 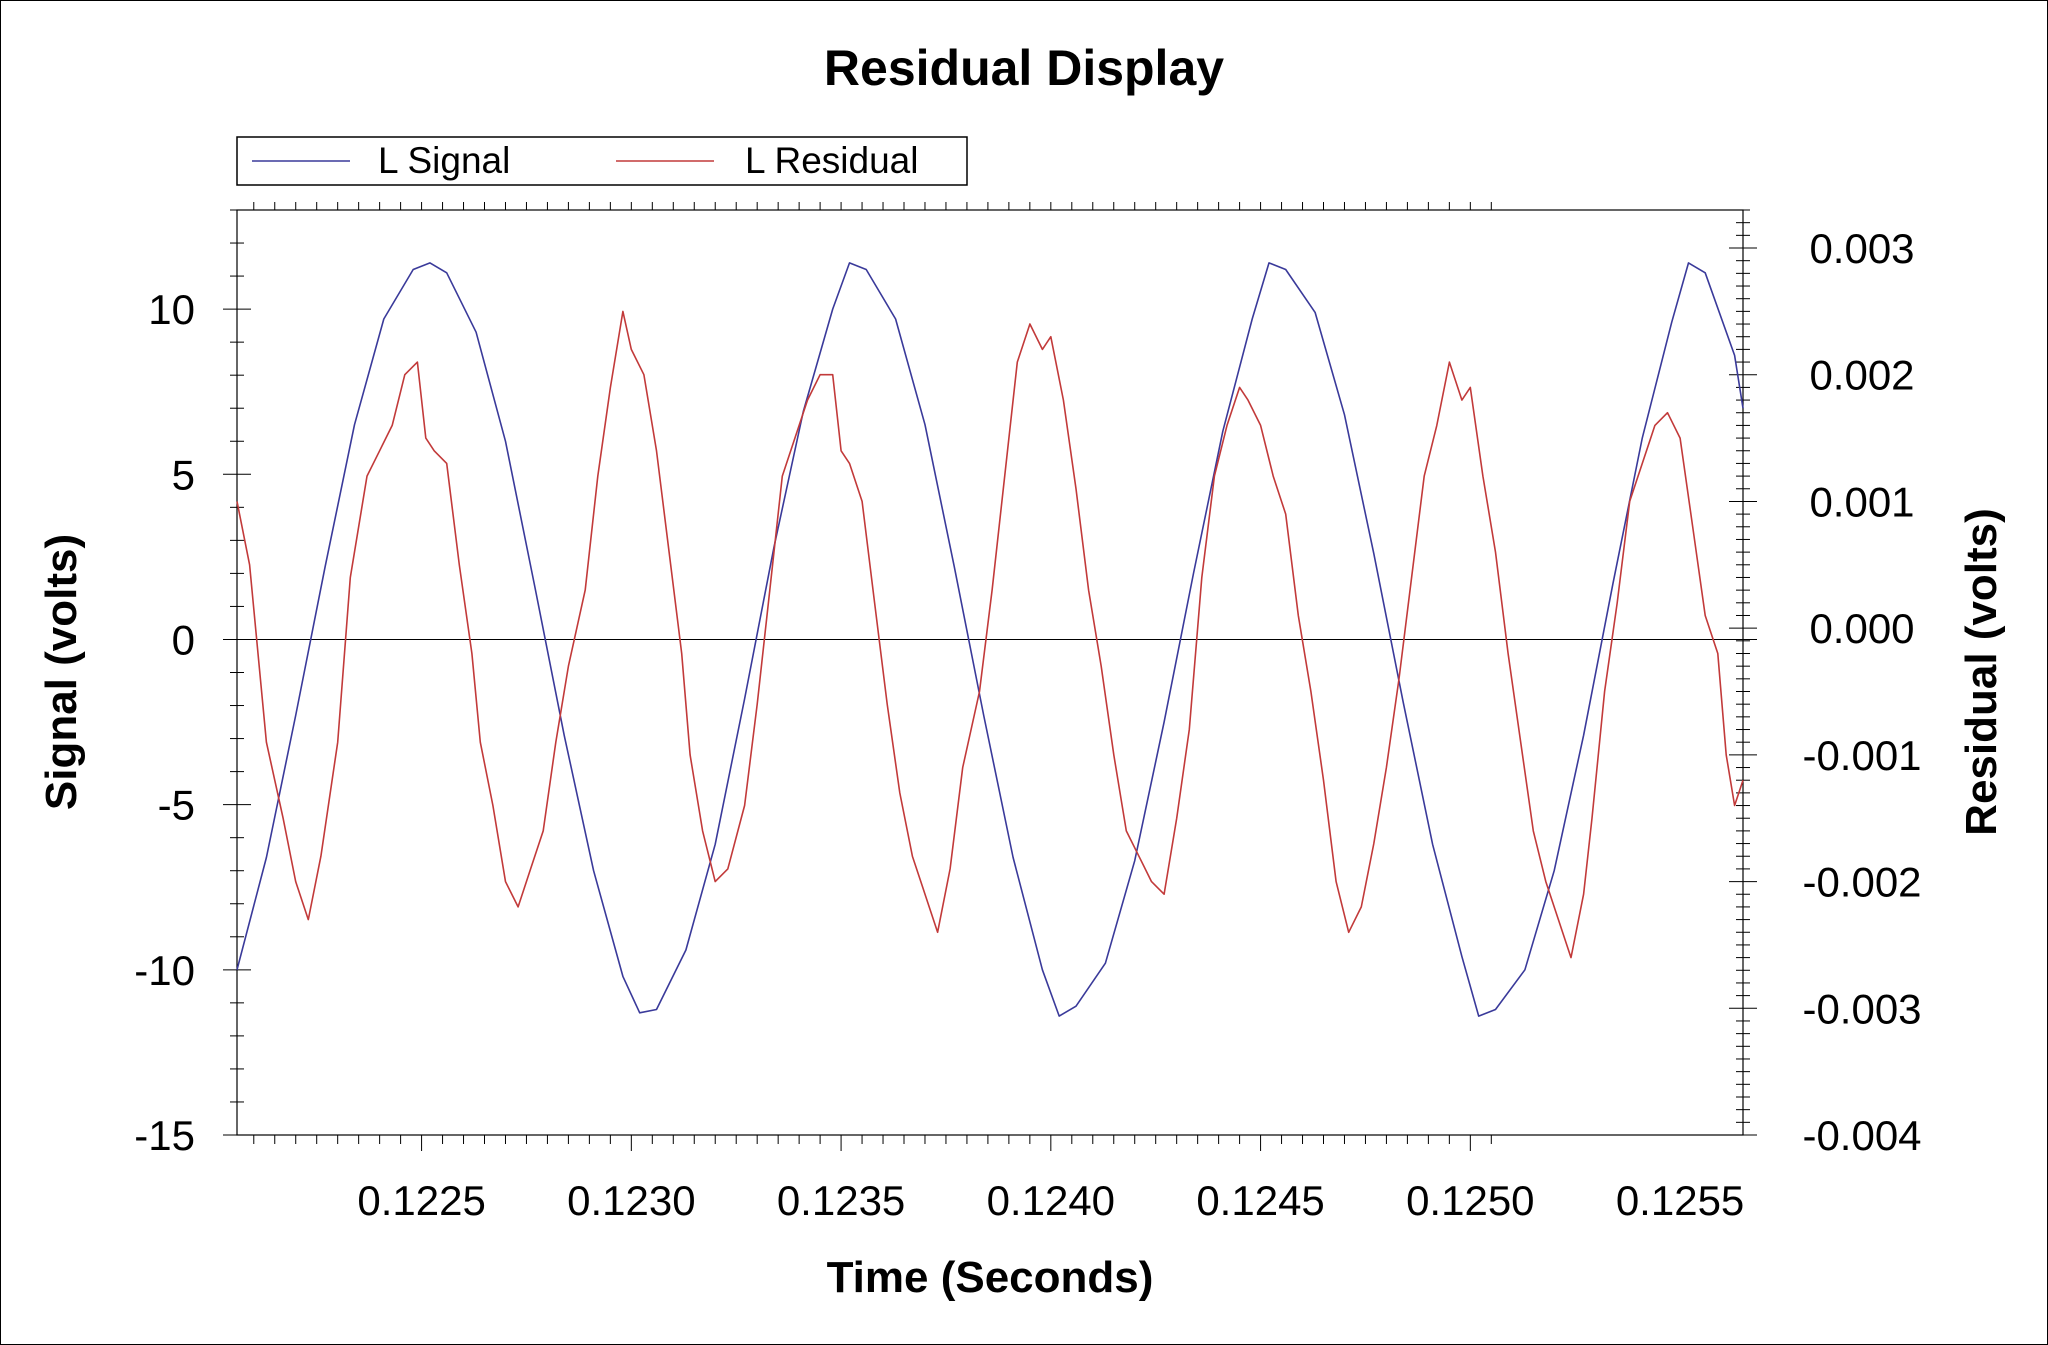 What do you see at coordinates (1861, 882) in the screenshot?
I see `y-right-tick-label: -0.002` at bounding box center [1861, 882].